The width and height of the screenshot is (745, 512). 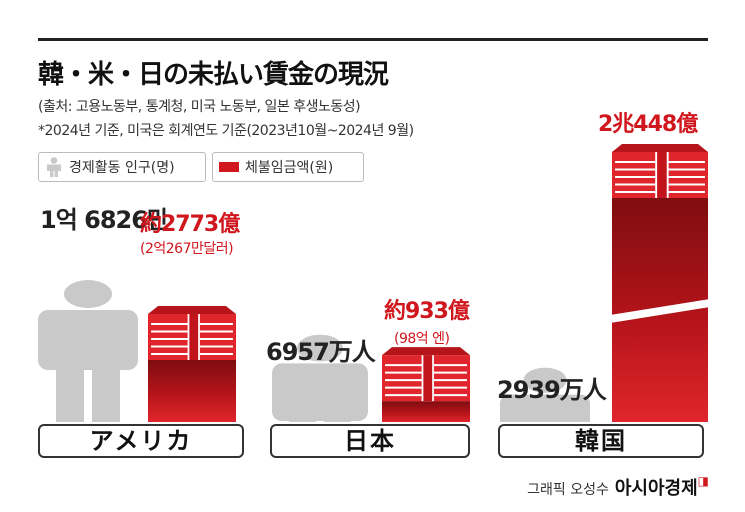 I want to click on chart-title: 韓・米・日の未払い賃金の現況, so click(x=213, y=75).